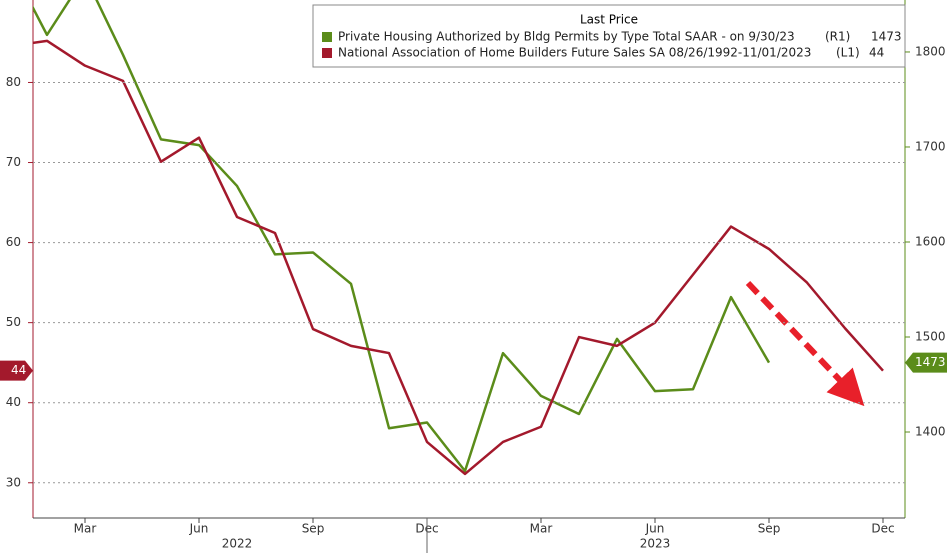  What do you see at coordinates (930, 432) in the screenshot?
I see `y2-tick-label: 1400` at bounding box center [930, 432].